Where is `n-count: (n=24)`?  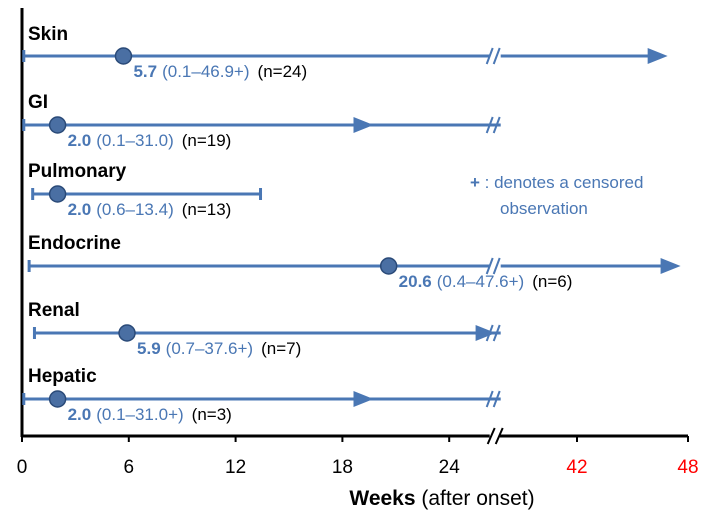
n-count: (n=24) is located at coordinates (283, 71).